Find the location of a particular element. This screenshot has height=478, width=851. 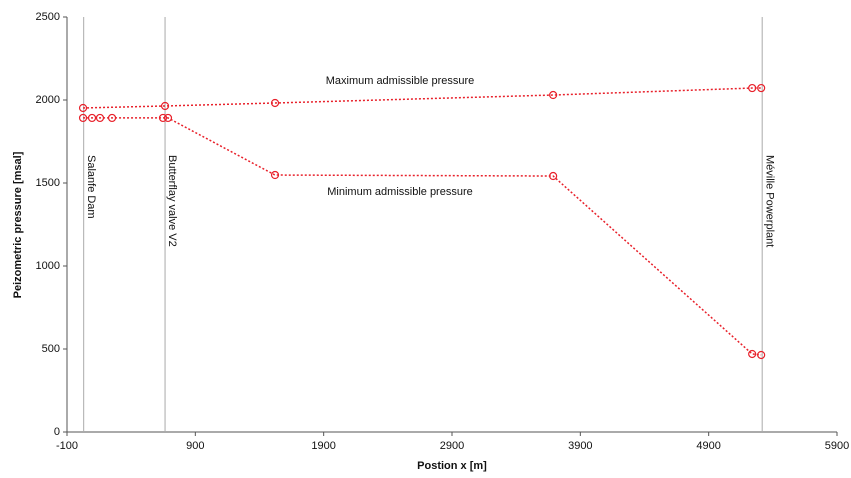

x-axis-label: Postion x [m] is located at coordinates (452, 466).